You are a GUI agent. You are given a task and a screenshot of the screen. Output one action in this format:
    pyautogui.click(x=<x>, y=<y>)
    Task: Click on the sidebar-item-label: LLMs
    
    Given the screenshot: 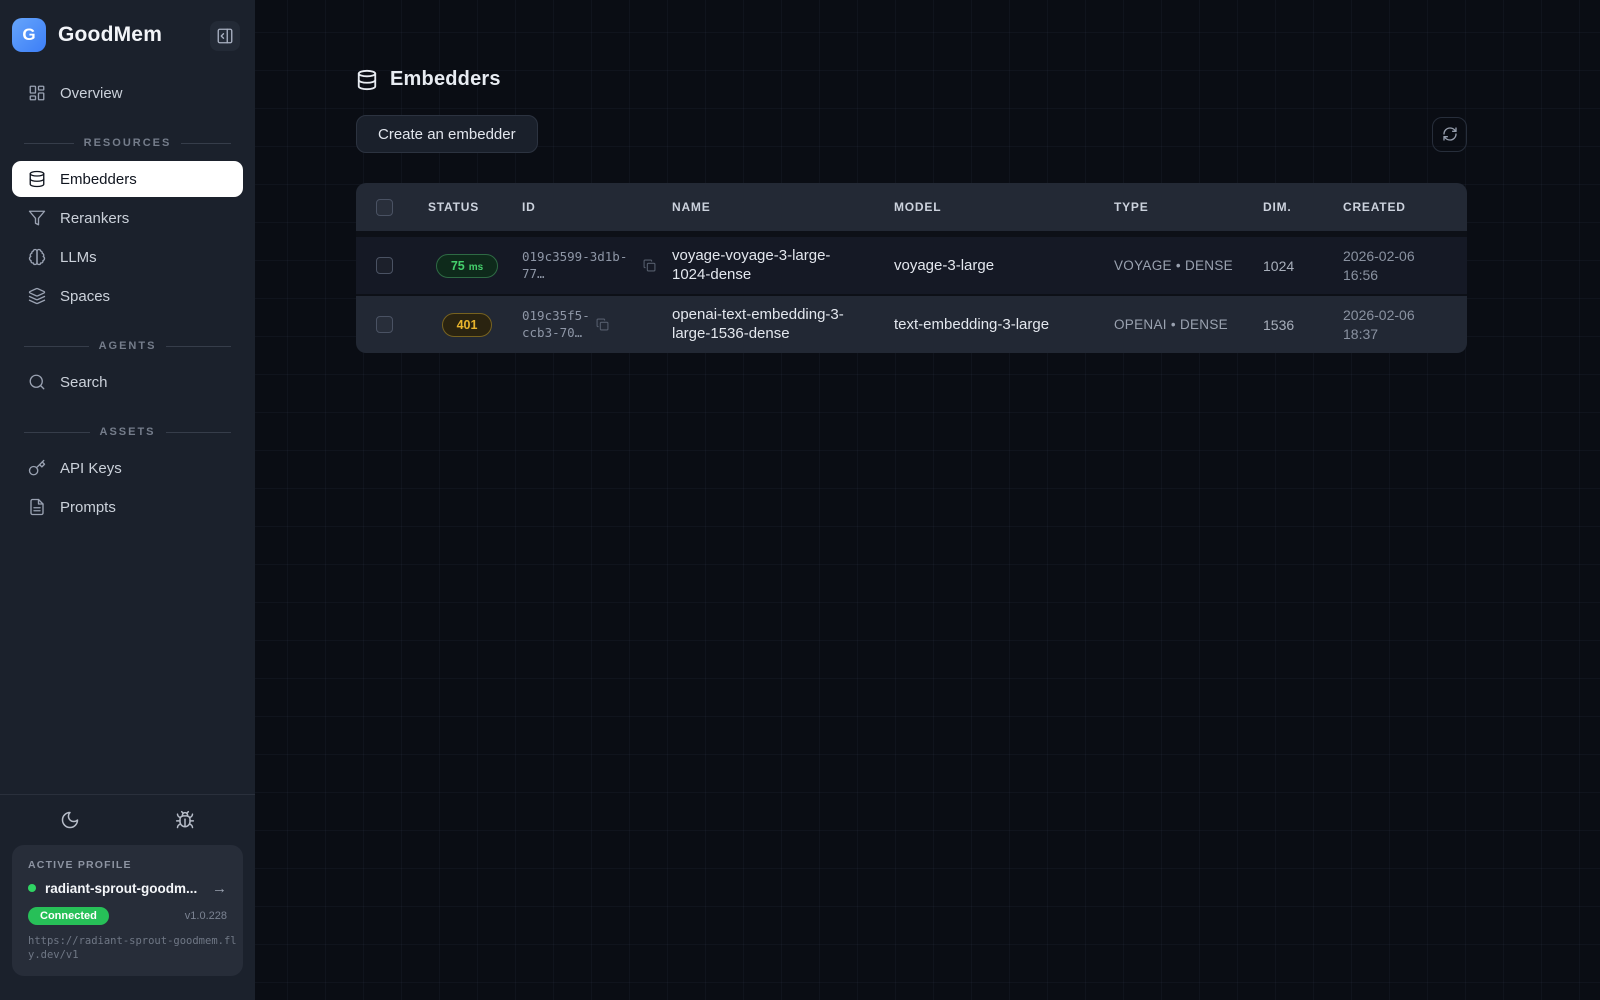 What is the action you would take?
    pyautogui.click(x=78, y=257)
    